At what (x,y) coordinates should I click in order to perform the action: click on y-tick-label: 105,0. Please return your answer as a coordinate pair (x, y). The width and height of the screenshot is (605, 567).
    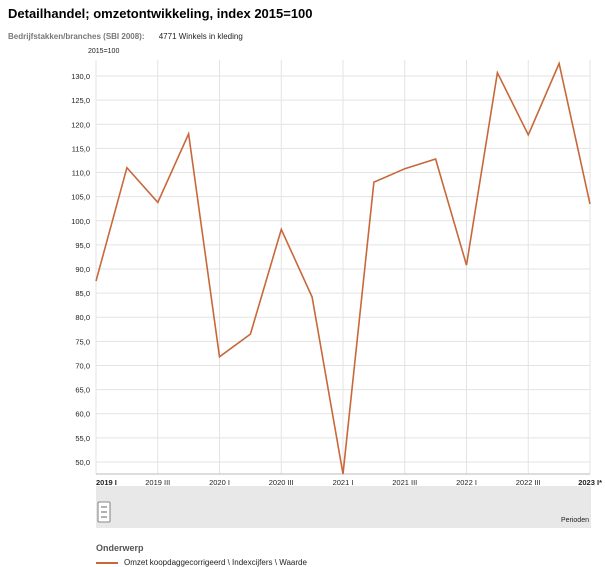
    Looking at the image, I should click on (80, 197).